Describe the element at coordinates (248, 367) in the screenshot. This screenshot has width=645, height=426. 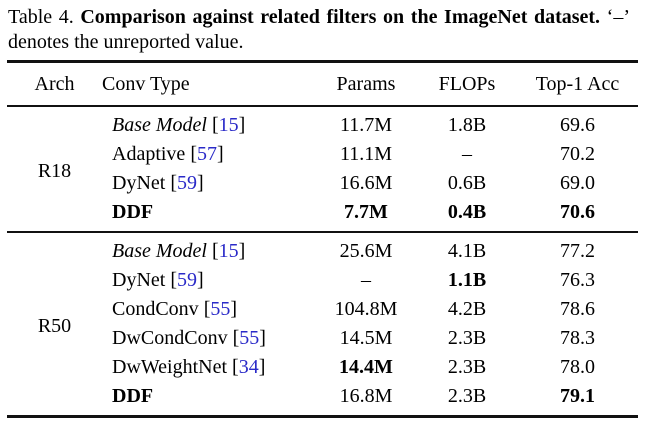
I see `citation-link: 34` at that location.